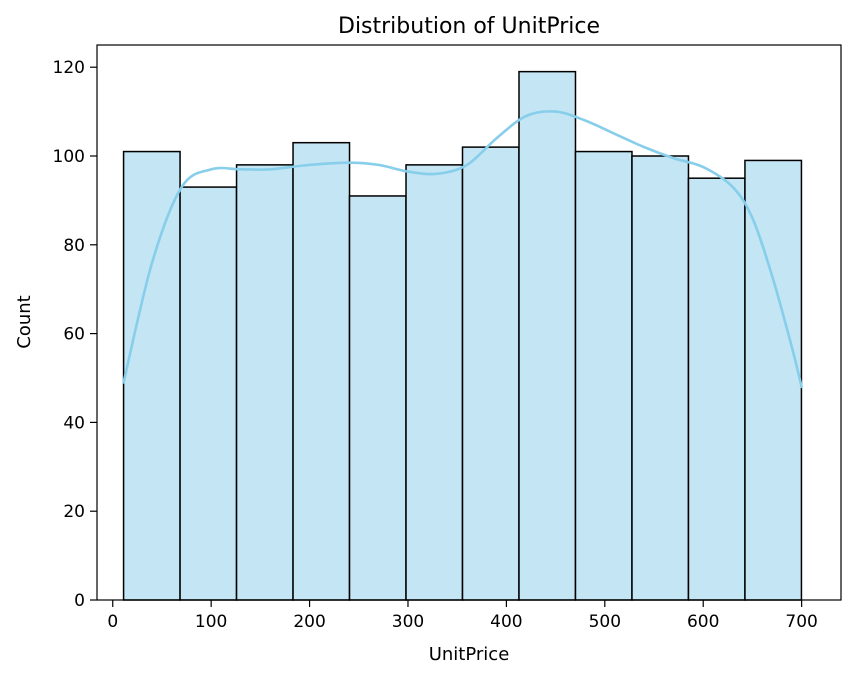  Describe the element at coordinates (112, 622) in the screenshot. I see `x-tick-label: 0` at that location.